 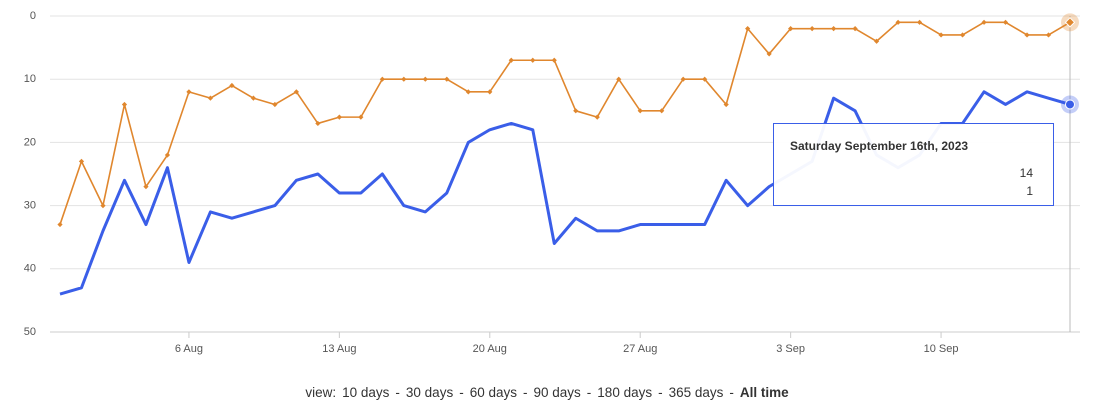 I want to click on y-tick-label: 0, so click(x=33, y=16).